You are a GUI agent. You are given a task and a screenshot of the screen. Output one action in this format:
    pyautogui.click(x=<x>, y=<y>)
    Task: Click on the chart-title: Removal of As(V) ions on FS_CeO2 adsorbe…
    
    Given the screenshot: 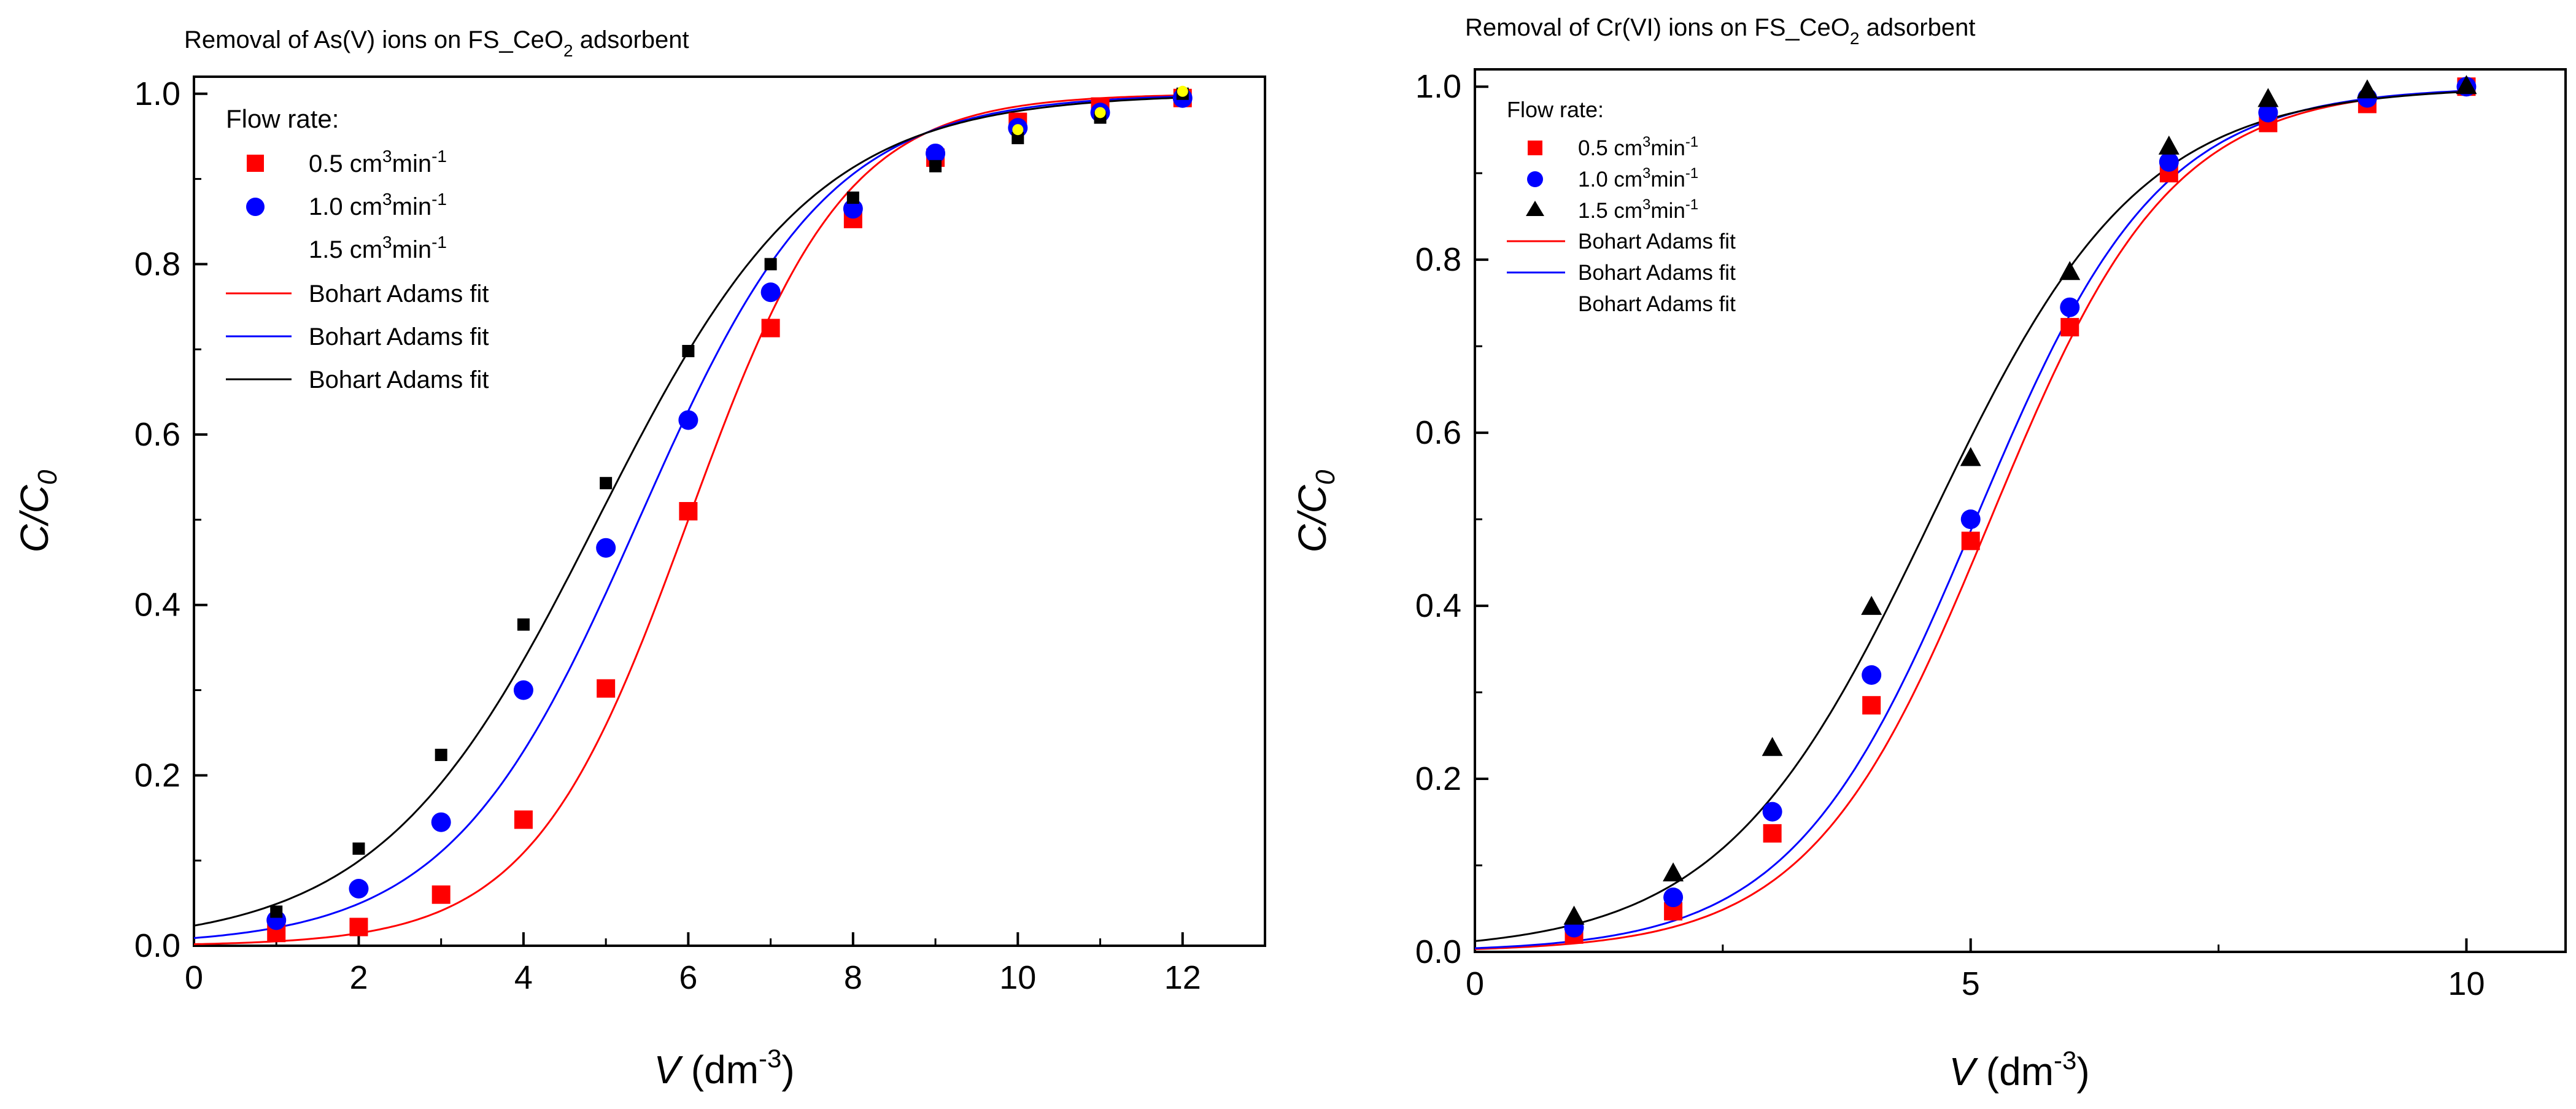 What is the action you would take?
    pyautogui.click(x=436, y=43)
    